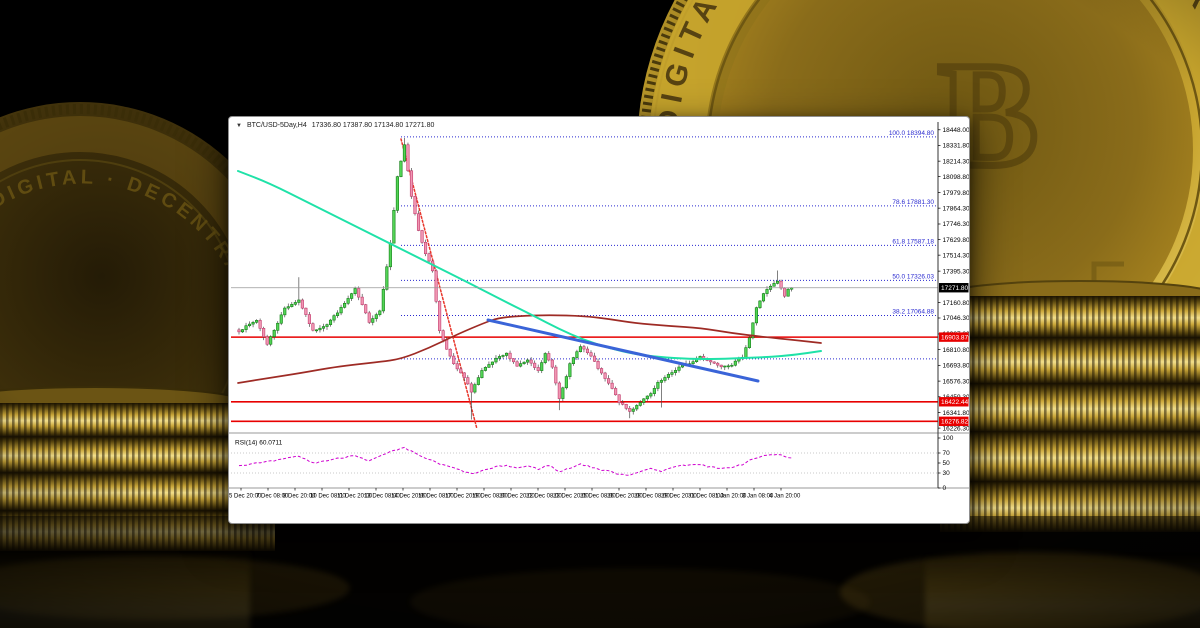 This screenshot has width=1200, height=628. I want to click on svg-text: 16 Dec 08:00, so click(436, 497).